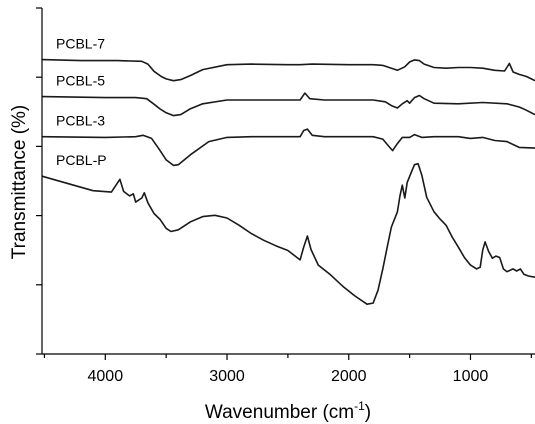 The image size is (535, 424). Describe the element at coordinates (81, 102) in the screenshot. I see `series-labels: PCBL-7 PCBL-5 PCBL-3 PCBL-P` at that location.